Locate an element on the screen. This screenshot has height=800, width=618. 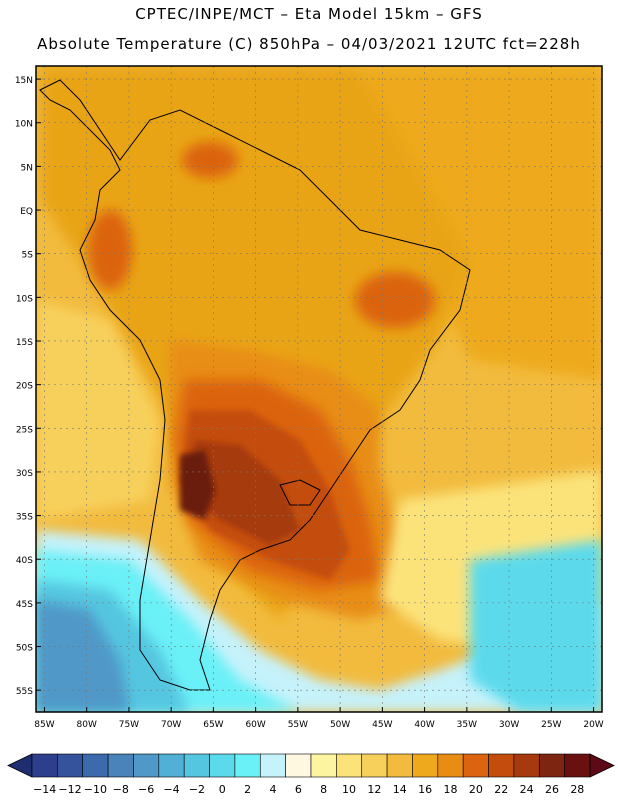
colorbar-label: 0 is located at coordinates (222, 789).